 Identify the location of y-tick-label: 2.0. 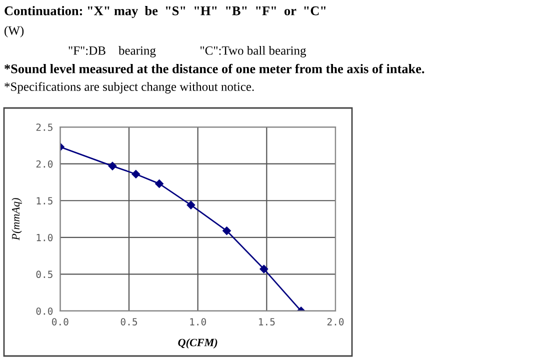
(44, 164).